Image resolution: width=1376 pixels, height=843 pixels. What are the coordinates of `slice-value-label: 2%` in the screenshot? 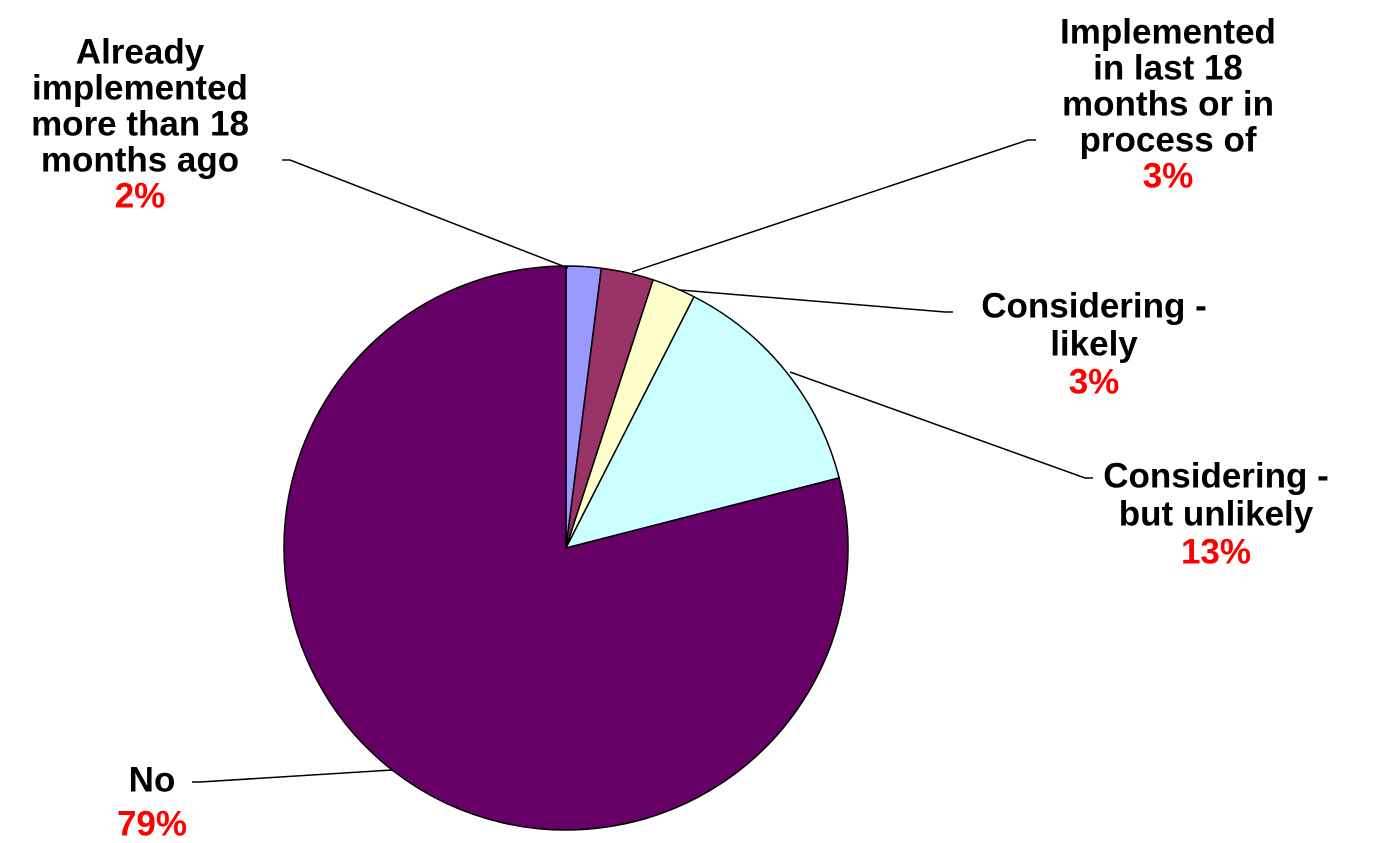 It's located at (140, 195).